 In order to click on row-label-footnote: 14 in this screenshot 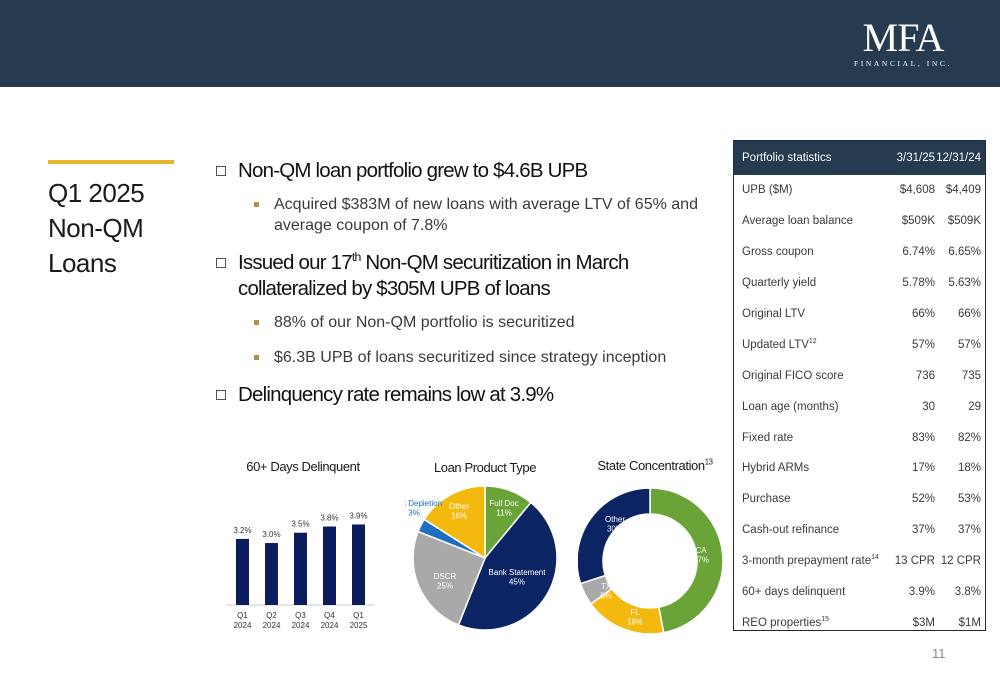, I will do `click(875, 558)`.